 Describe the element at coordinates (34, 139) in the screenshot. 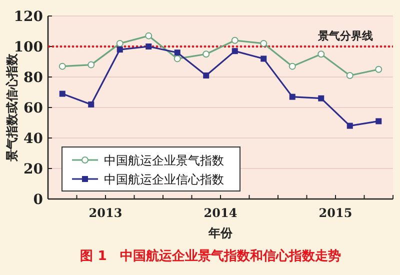

I see `y-tick-label: 40` at that location.